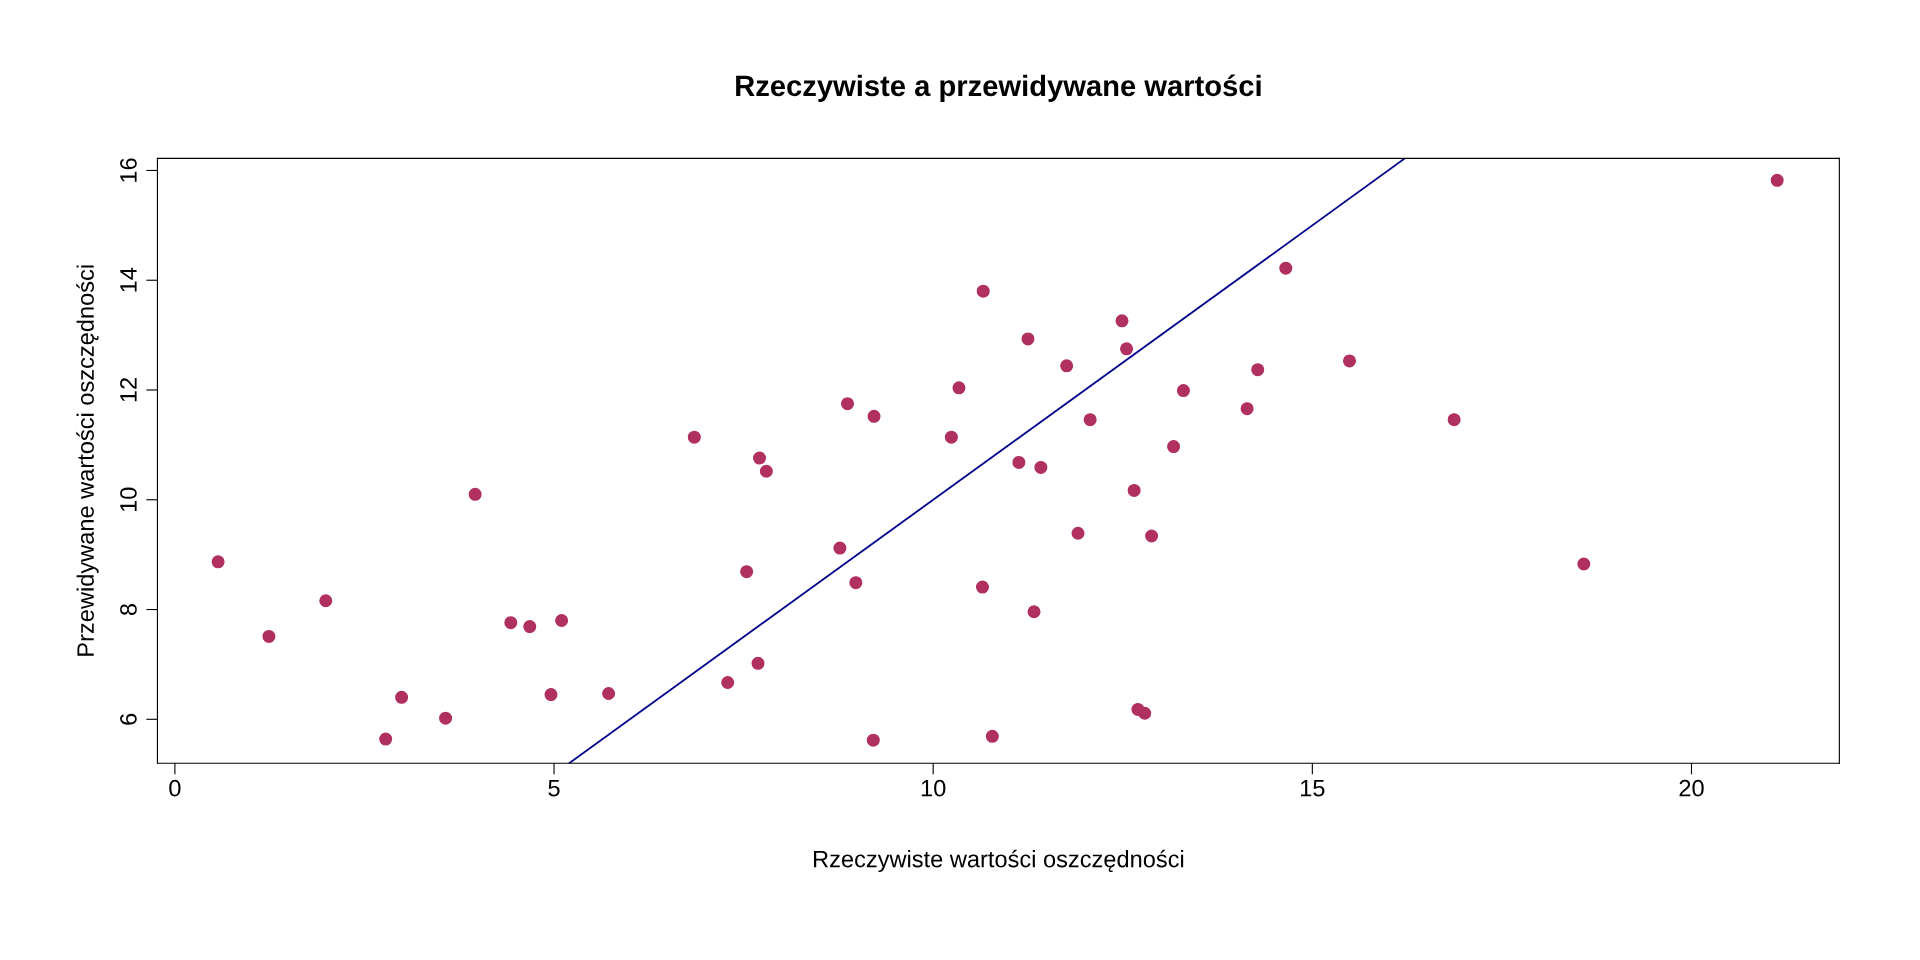 The width and height of the screenshot is (1920, 960). Describe the element at coordinates (1691, 788) in the screenshot. I see `x-tick-label: 20` at that location.